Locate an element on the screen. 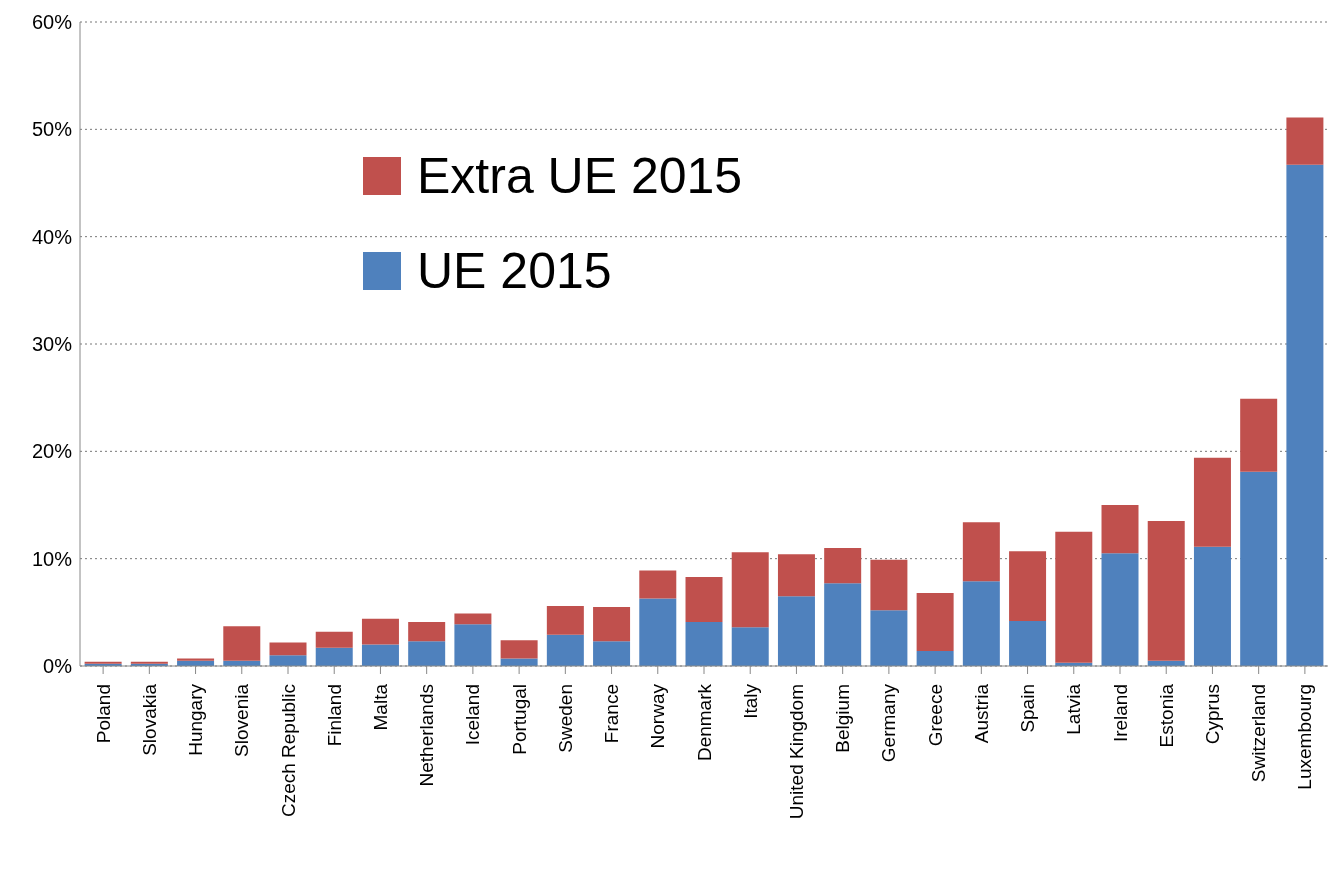  x-tick-label: Austria is located at coordinates (981, 713).